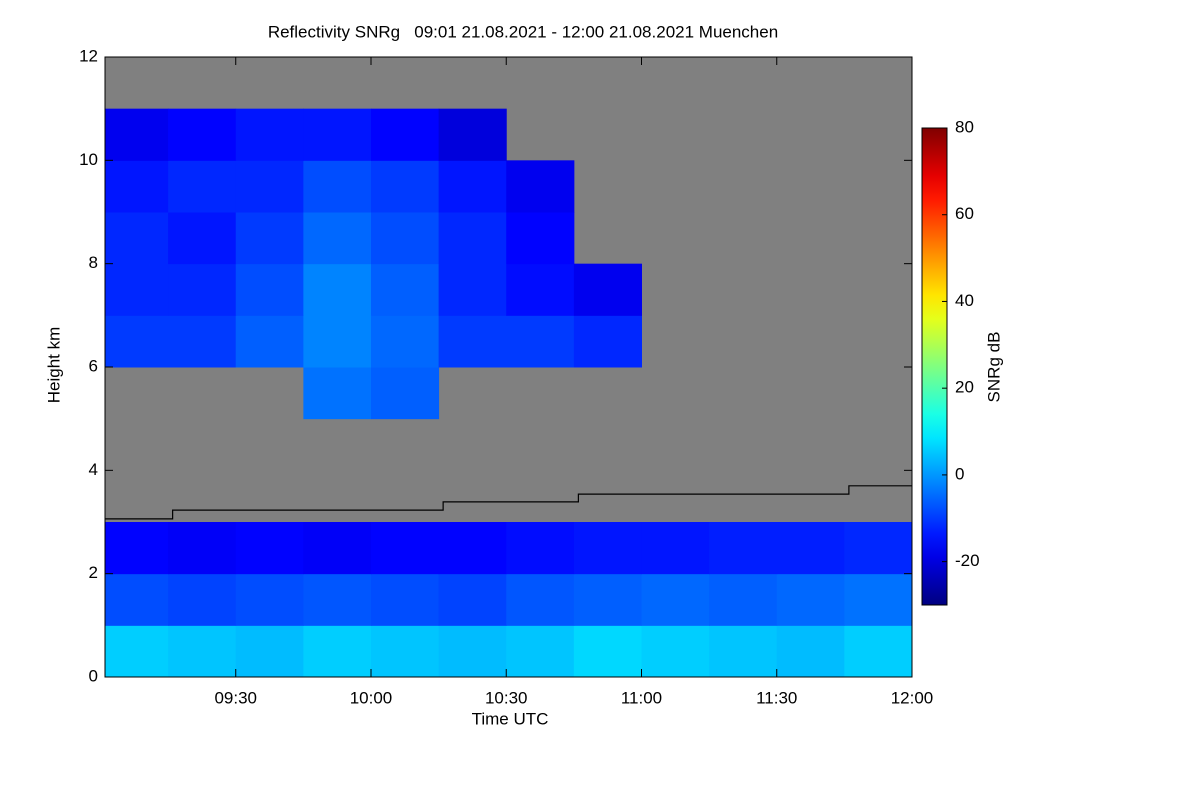 This screenshot has height=800, width=1200. What do you see at coordinates (964, 387) in the screenshot?
I see `colorbar-tick-label: 20` at bounding box center [964, 387].